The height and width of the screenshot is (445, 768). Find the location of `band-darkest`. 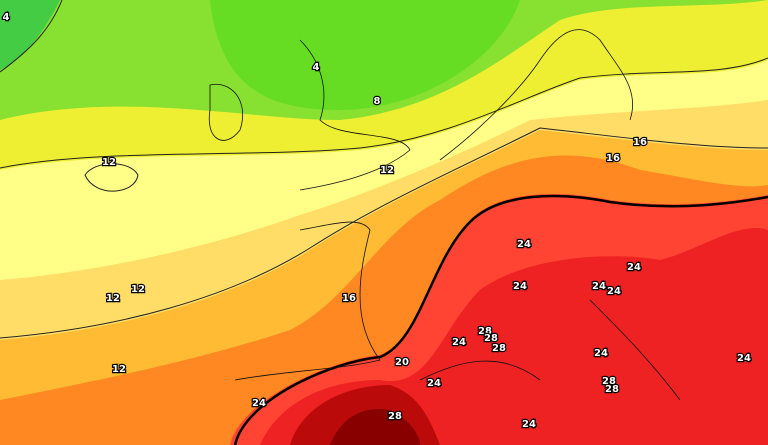

band-darkest is located at coordinates (375, 427).